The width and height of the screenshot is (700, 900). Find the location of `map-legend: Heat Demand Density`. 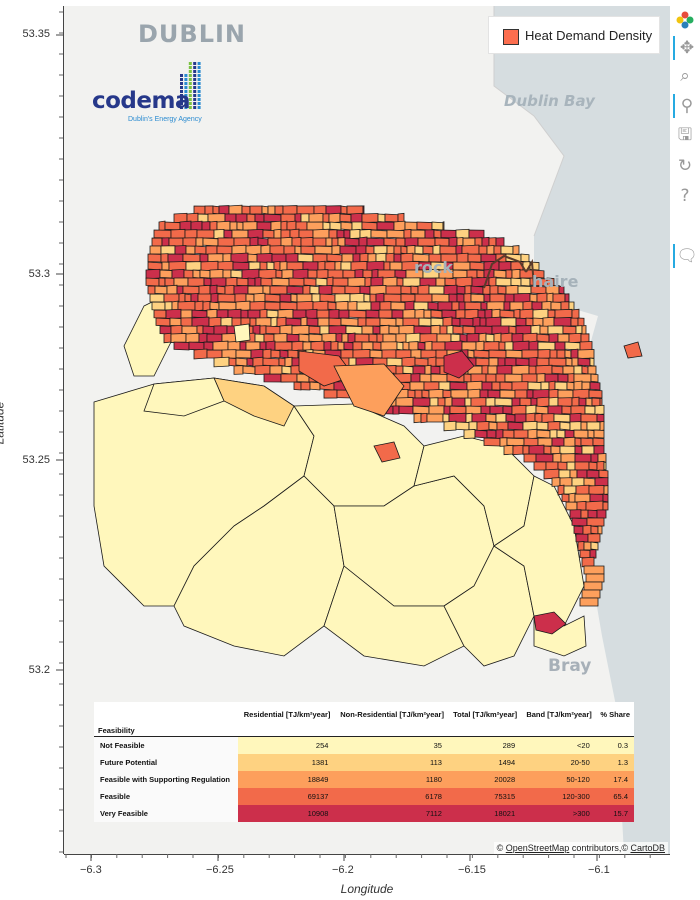

map-legend: Heat Demand Density is located at coordinates (574, 35).